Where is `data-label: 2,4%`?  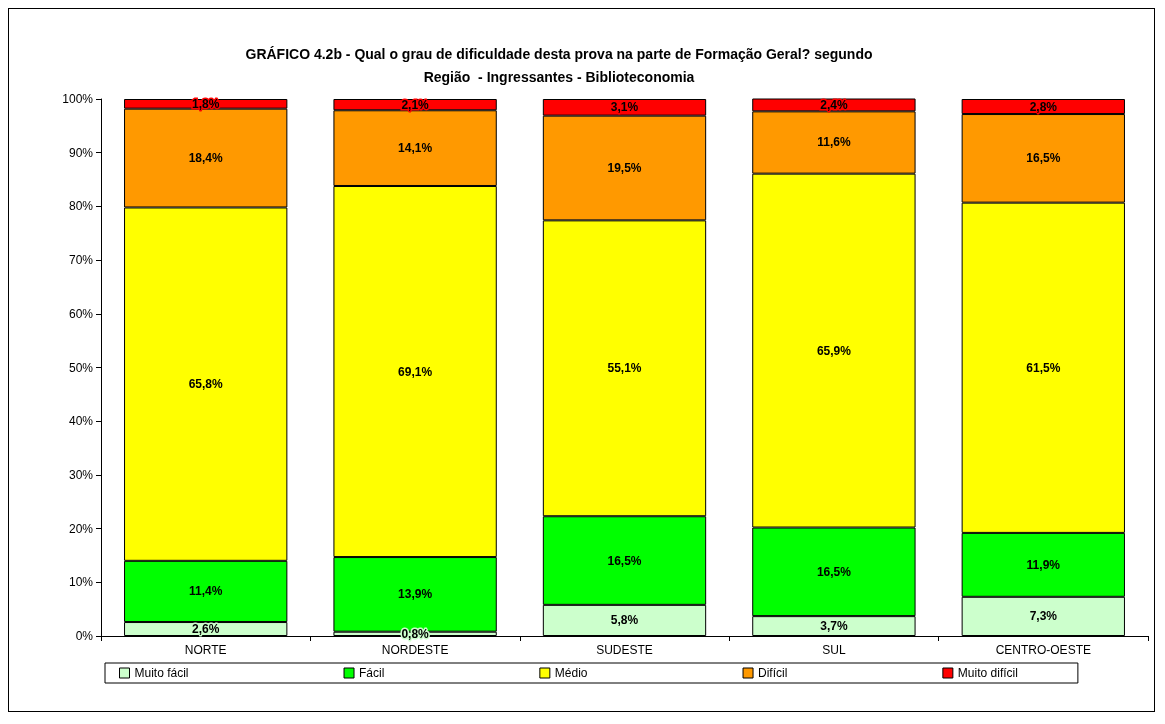 data-label: 2,4% is located at coordinates (834, 104).